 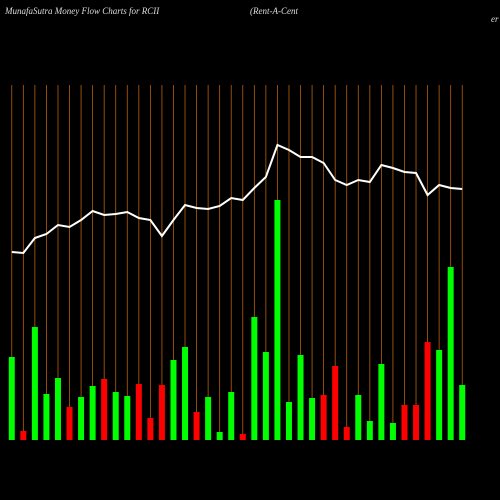 What do you see at coordinates (274, 11) in the screenshot?
I see `chart-subtitle: (Rent-A-Cent` at bounding box center [274, 11].